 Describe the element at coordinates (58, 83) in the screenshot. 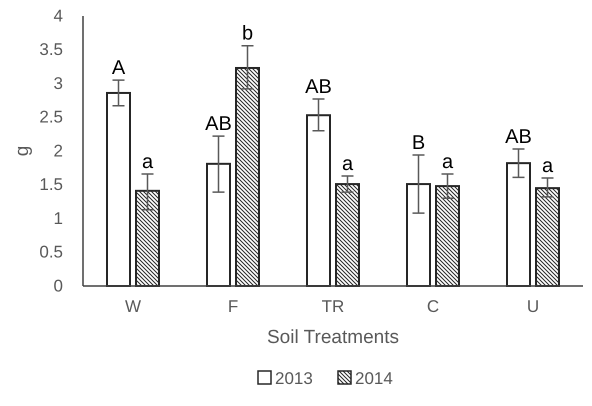

I see `y-tick-label: 3` at that location.